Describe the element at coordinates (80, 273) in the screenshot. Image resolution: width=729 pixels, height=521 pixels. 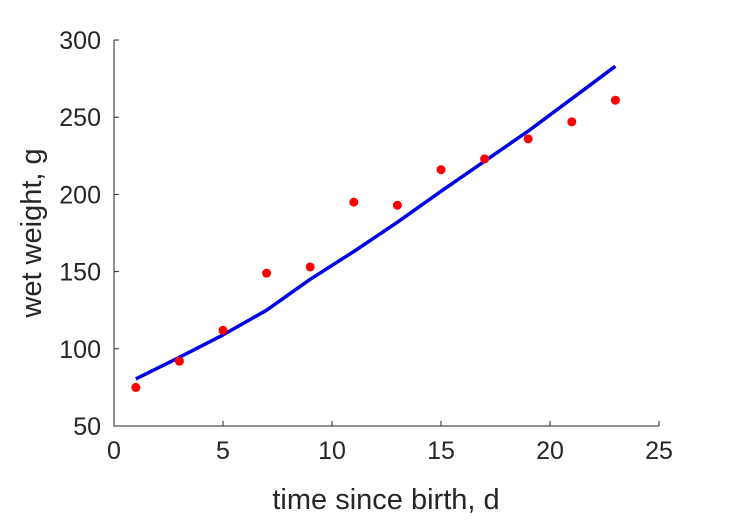
I see `y-tick-label: 150` at that location.